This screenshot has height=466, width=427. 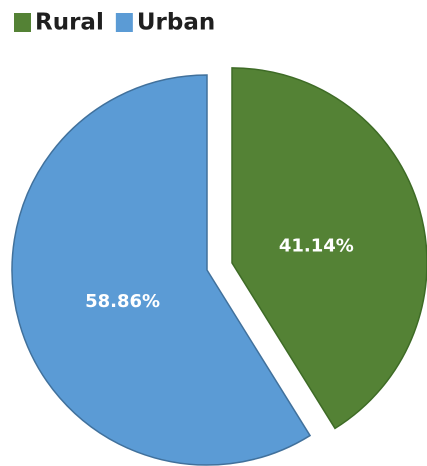 I want to click on legend: Rural Urban, so click(x=114, y=23).